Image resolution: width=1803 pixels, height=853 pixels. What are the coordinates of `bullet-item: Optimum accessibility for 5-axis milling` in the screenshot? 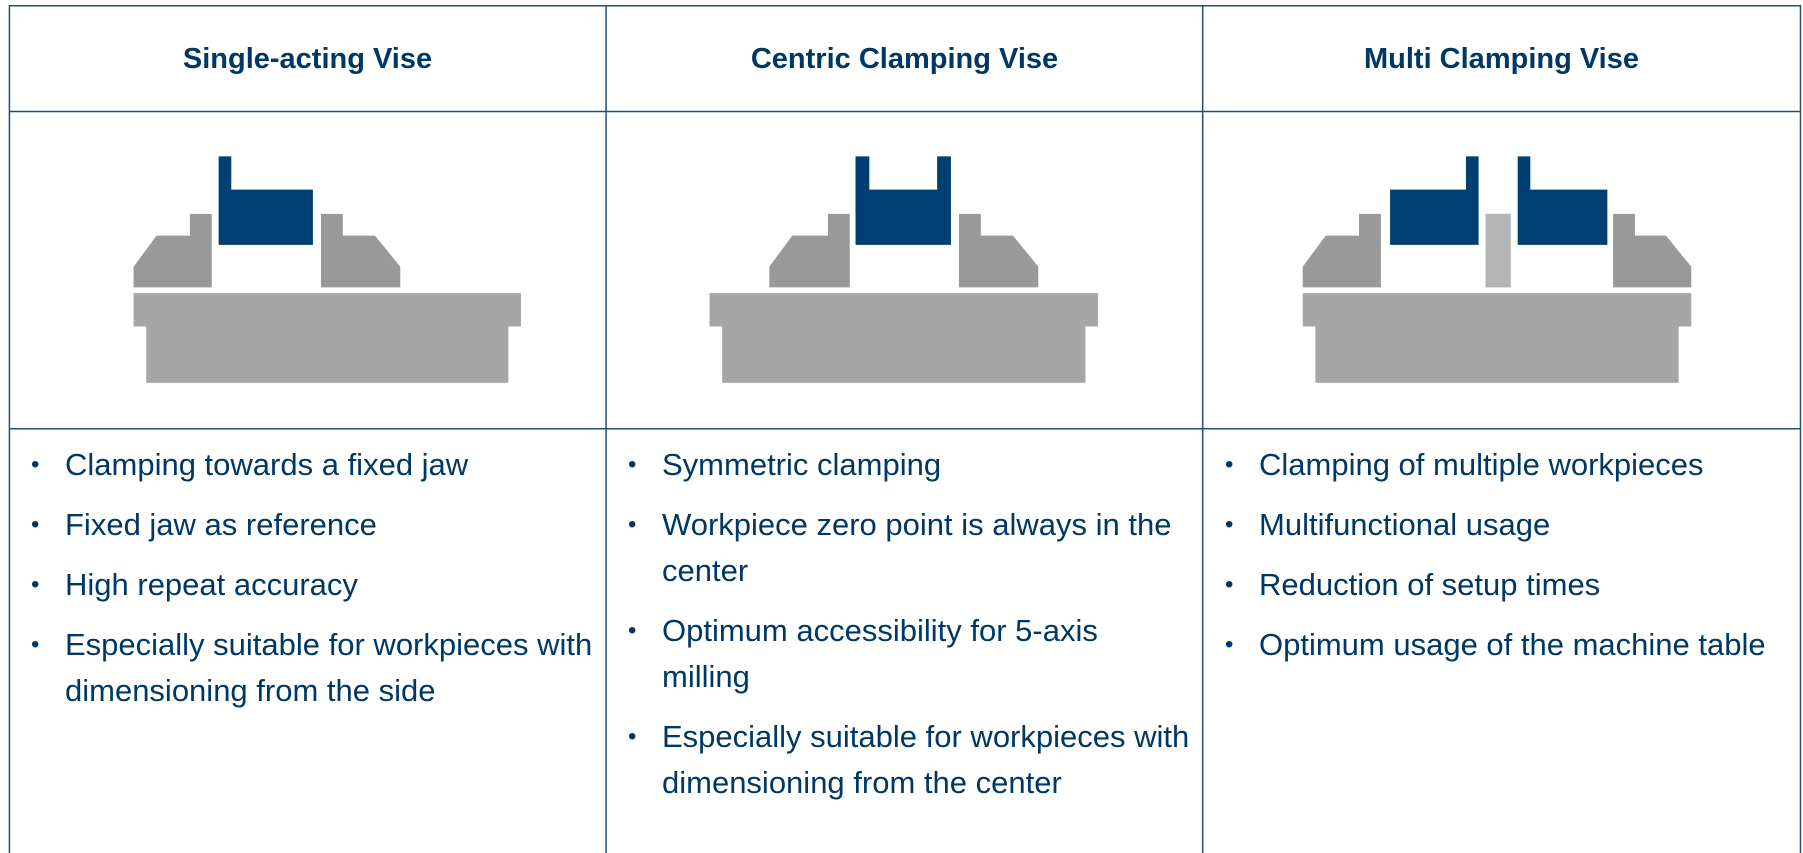 It's located at (910, 654).